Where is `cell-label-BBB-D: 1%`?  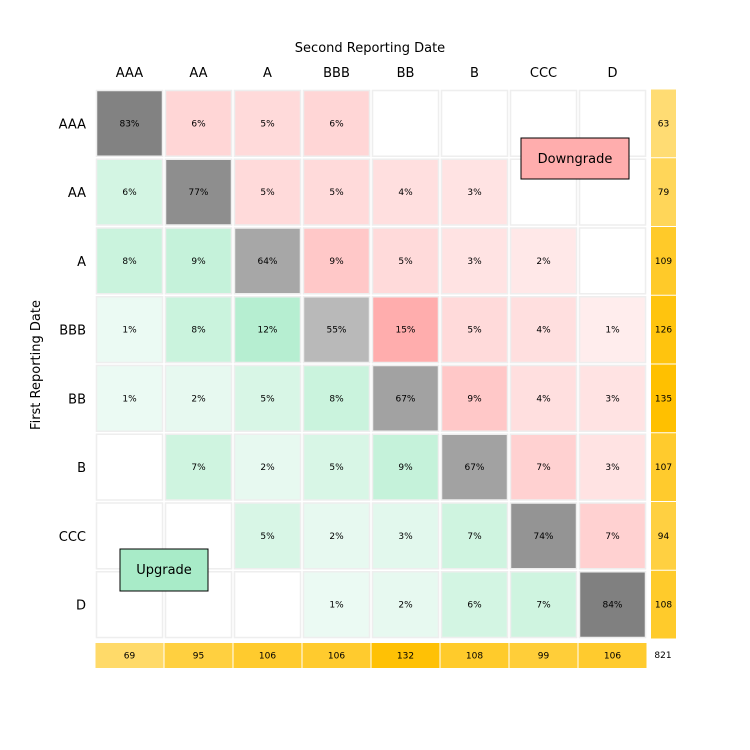
cell-label-BBB-D: 1% is located at coordinates (612, 331).